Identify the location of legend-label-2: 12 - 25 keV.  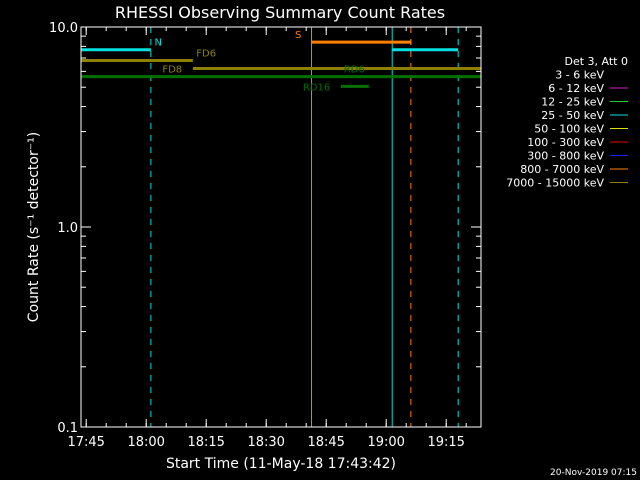
(572, 102).